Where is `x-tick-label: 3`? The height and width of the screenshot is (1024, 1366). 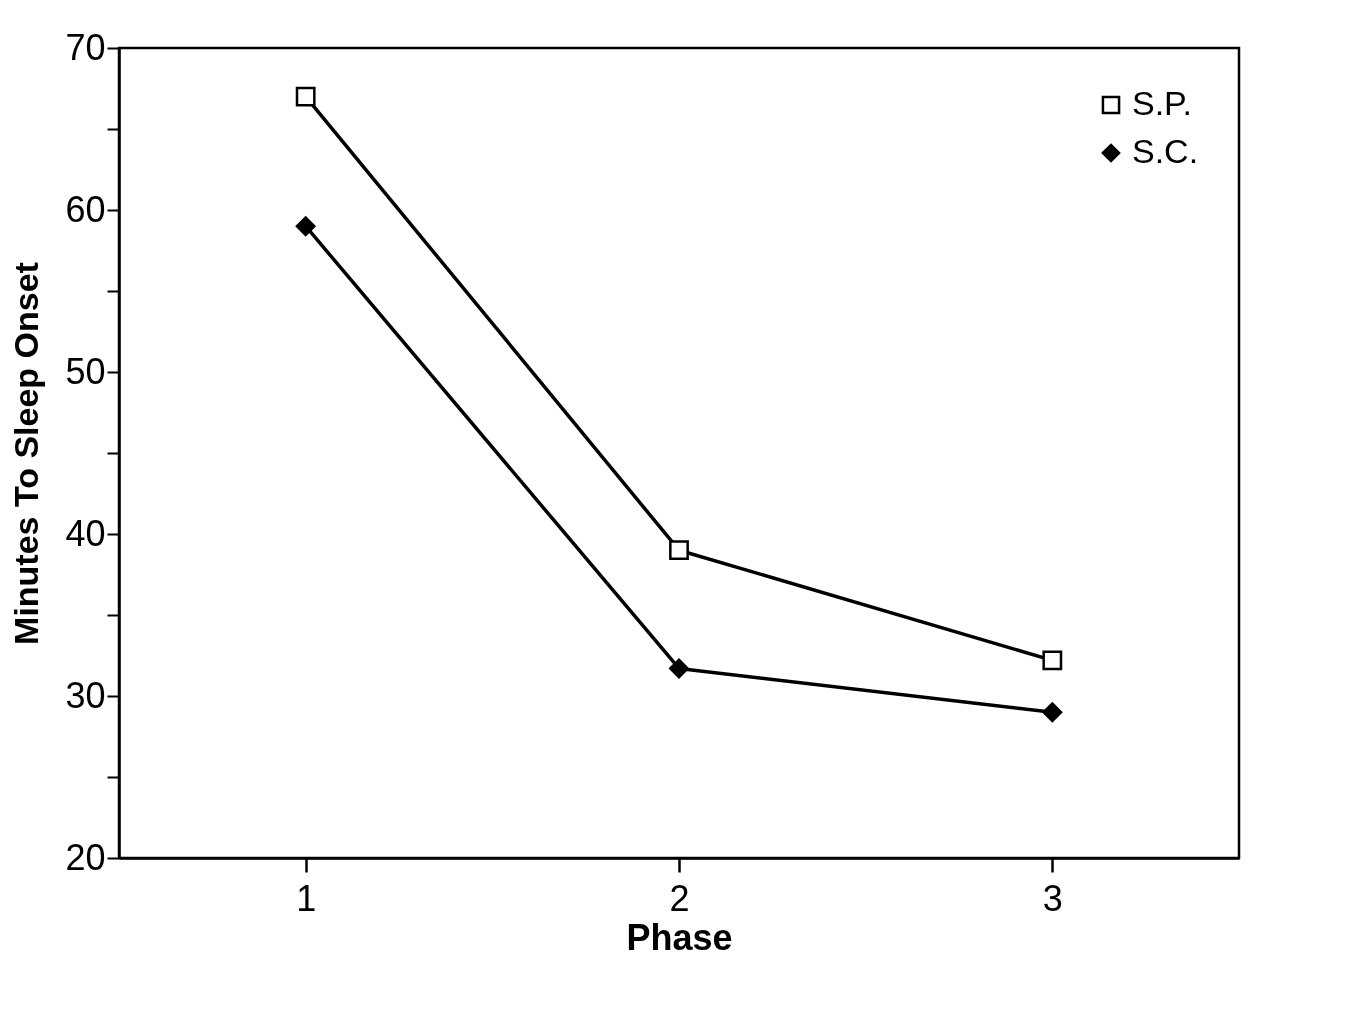
x-tick-label: 3 is located at coordinates (1052, 898).